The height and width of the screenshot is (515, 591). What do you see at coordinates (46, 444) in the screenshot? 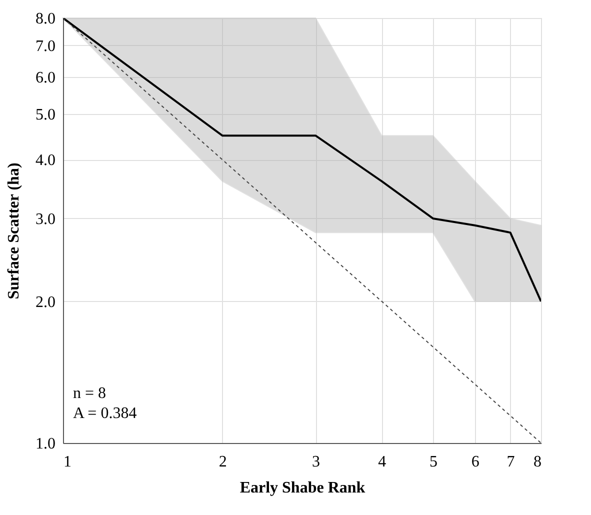
I see `y-tick-label: 1.0` at bounding box center [46, 444].